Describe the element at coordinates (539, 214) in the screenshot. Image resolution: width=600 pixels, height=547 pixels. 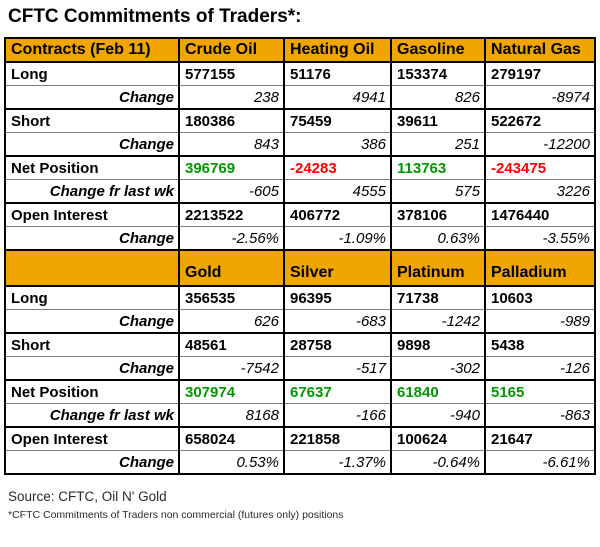
I see `cell-value: 1476440` at that location.